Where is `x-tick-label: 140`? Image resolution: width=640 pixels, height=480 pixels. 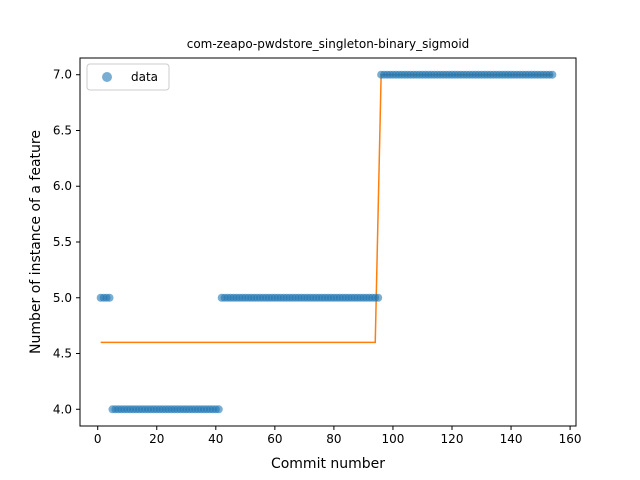 x-tick-label: 140 is located at coordinates (511, 439).